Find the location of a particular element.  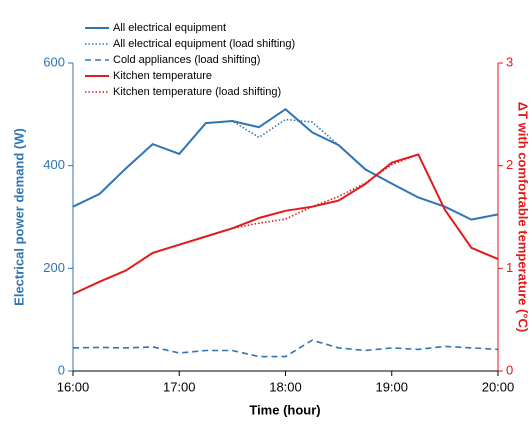

legend-label: Cold appliances (load shifting) is located at coordinates (186, 60).